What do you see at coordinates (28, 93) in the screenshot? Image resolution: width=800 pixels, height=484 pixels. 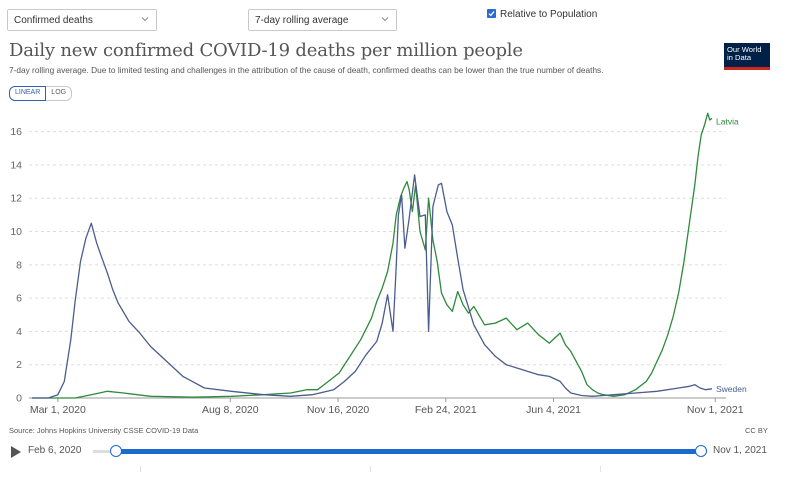 I see `linear-scale-button: LINEAR` at bounding box center [28, 93].